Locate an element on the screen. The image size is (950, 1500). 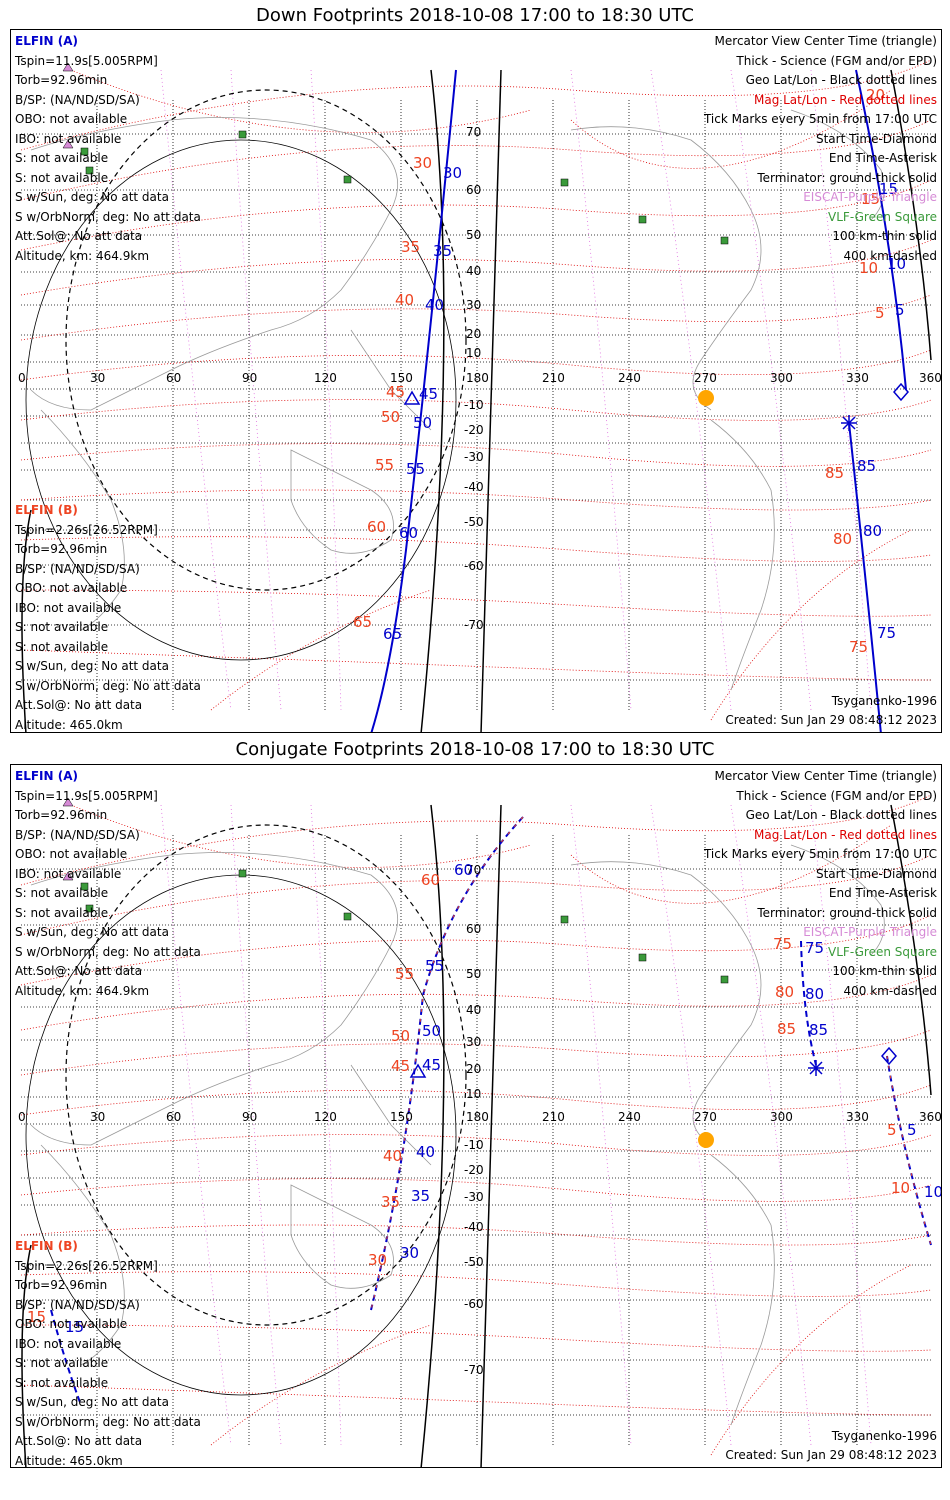
lat-label: -70 is located at coordinates (474, 625).